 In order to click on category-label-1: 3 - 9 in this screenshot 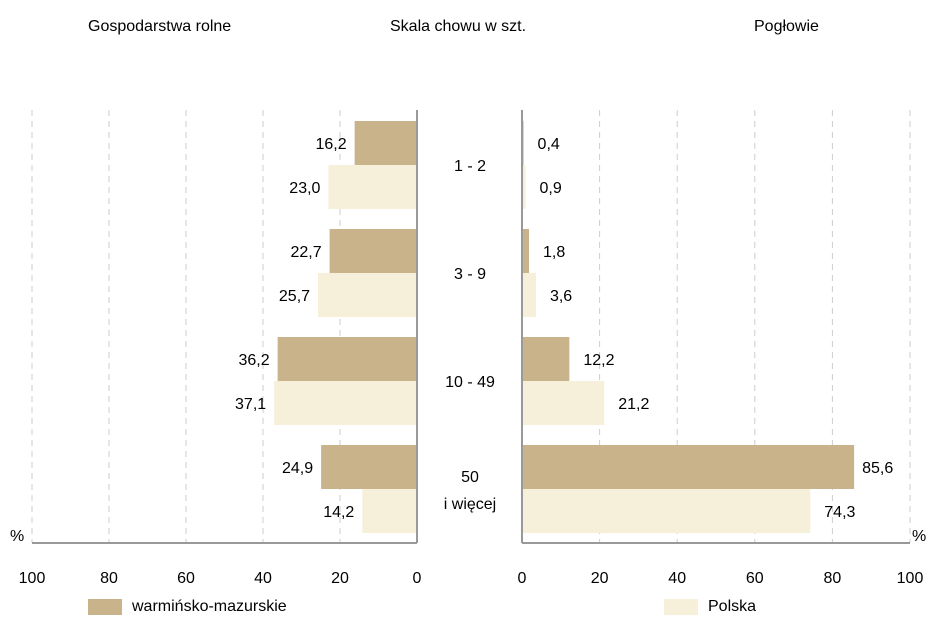, I will do `click(470, 274)`.